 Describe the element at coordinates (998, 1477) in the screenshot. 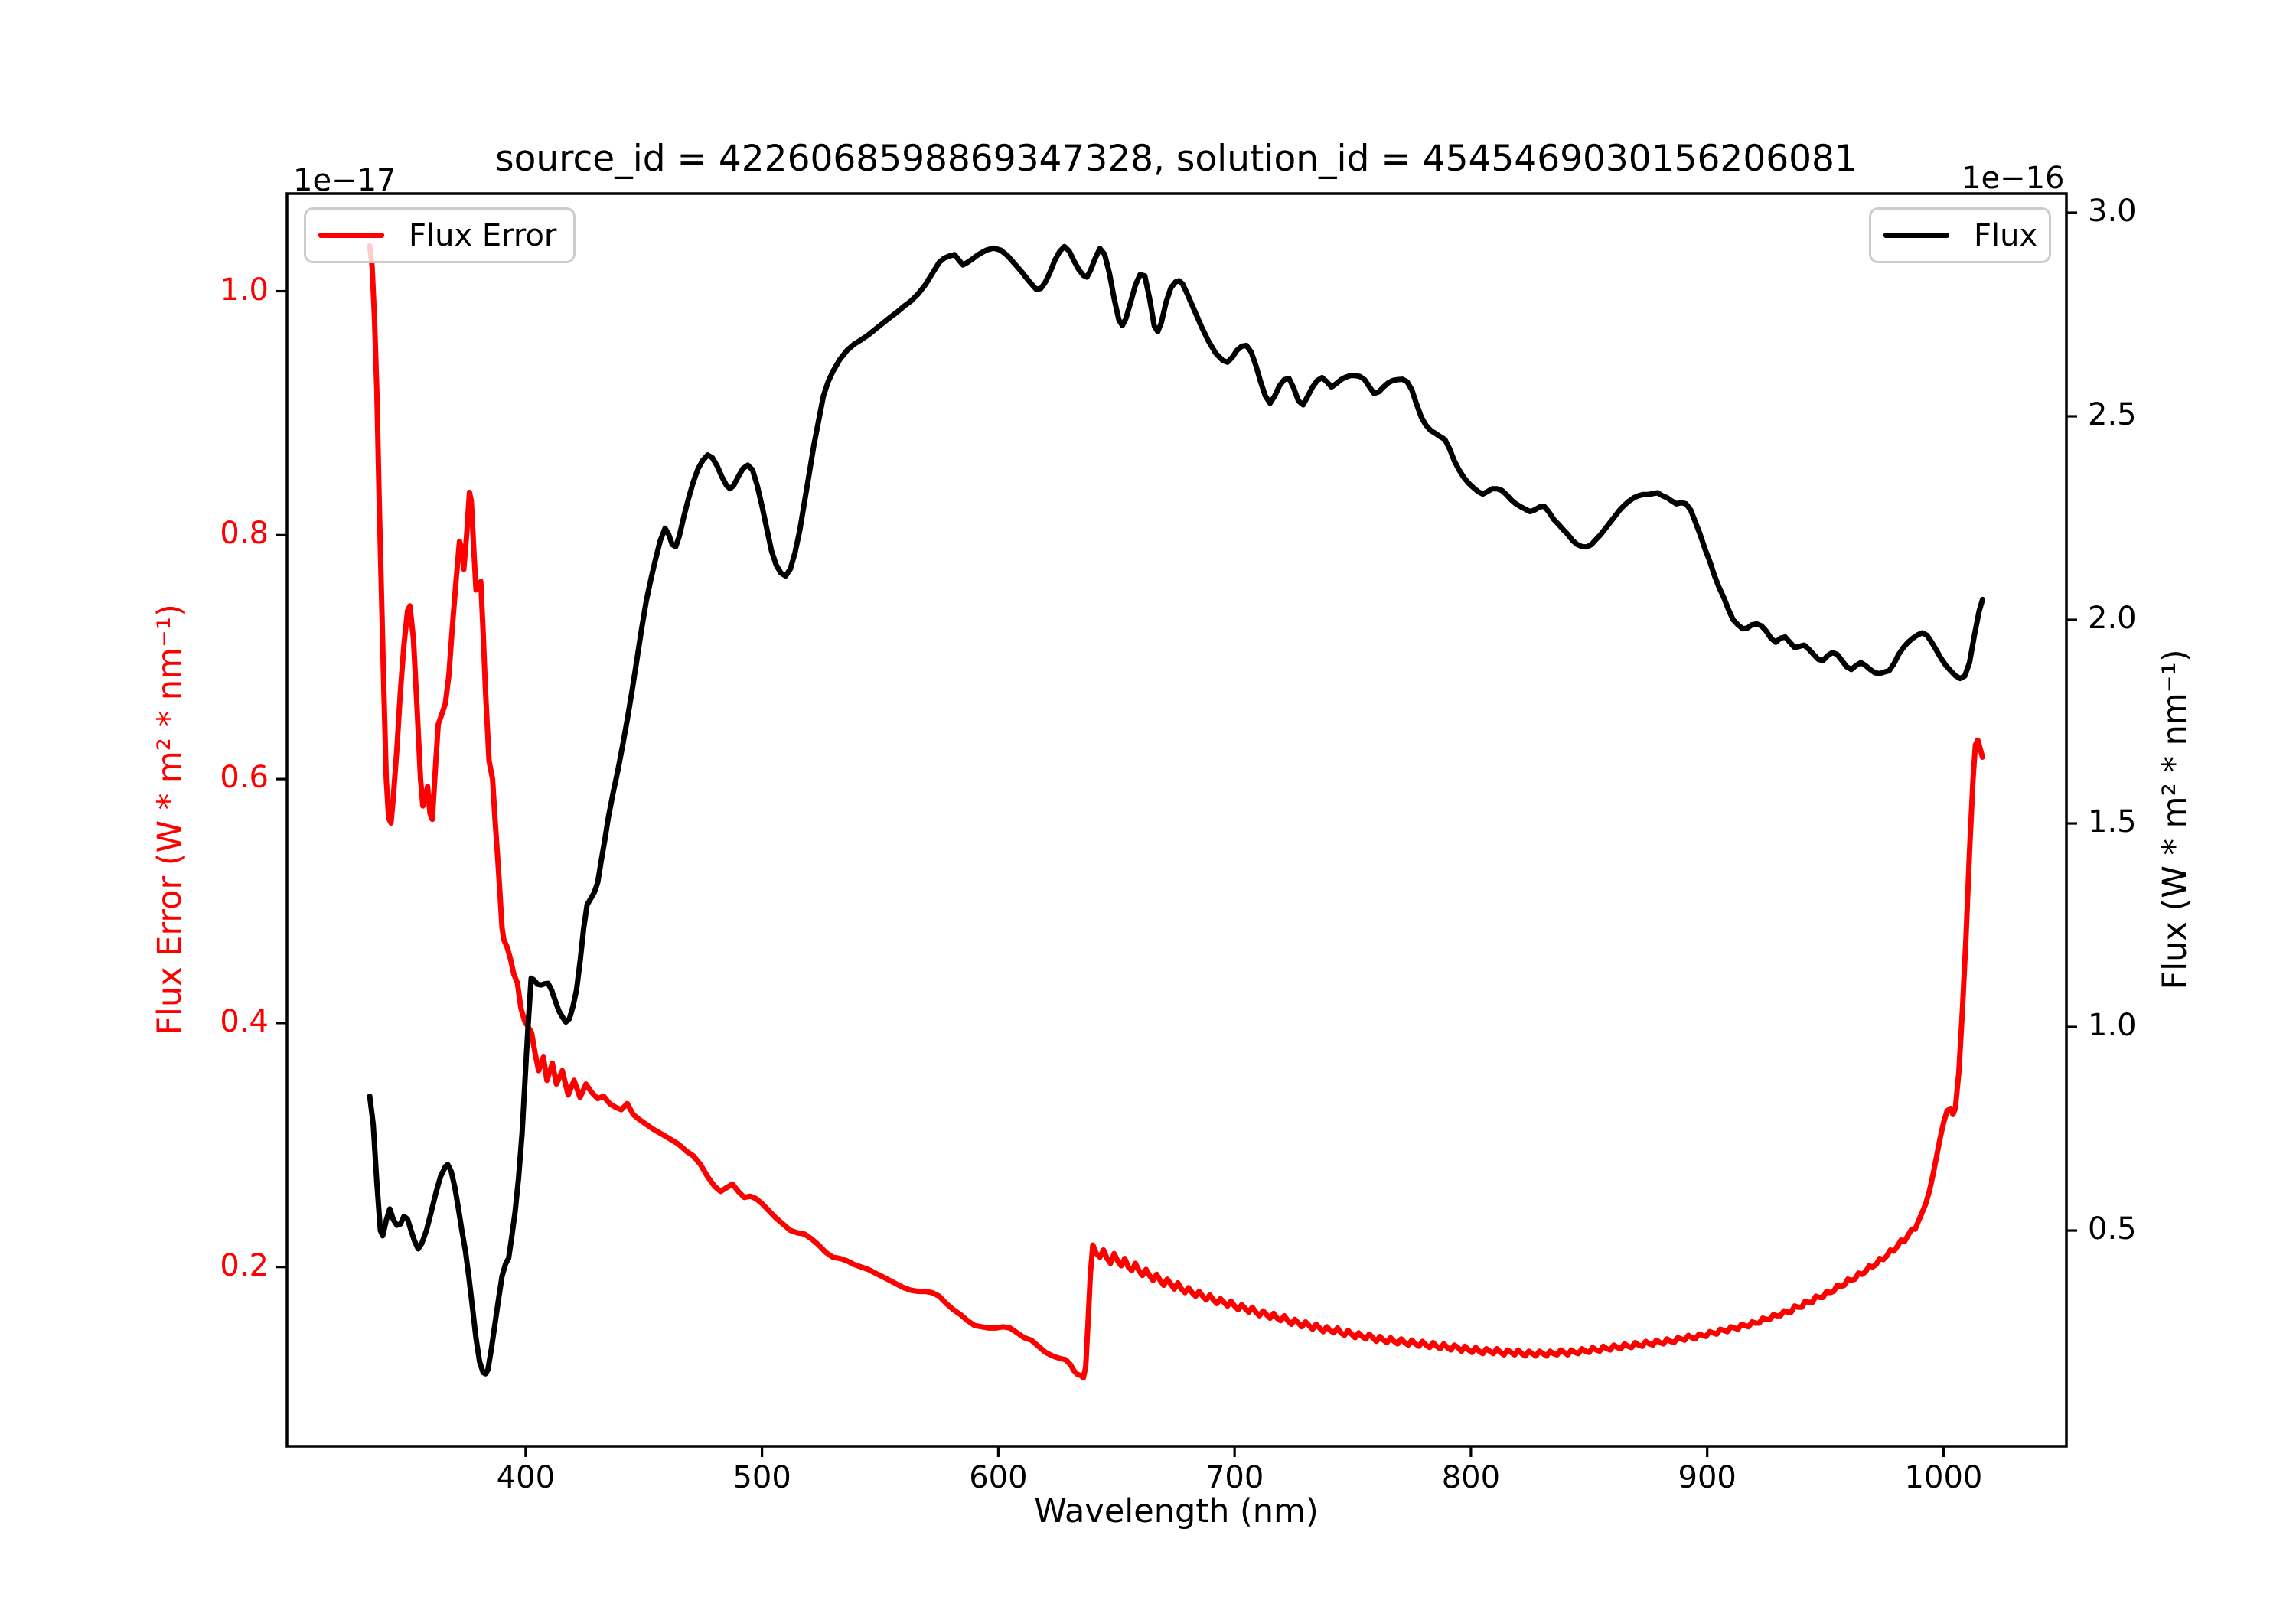

I see `x-tick-label: 600` at that location.